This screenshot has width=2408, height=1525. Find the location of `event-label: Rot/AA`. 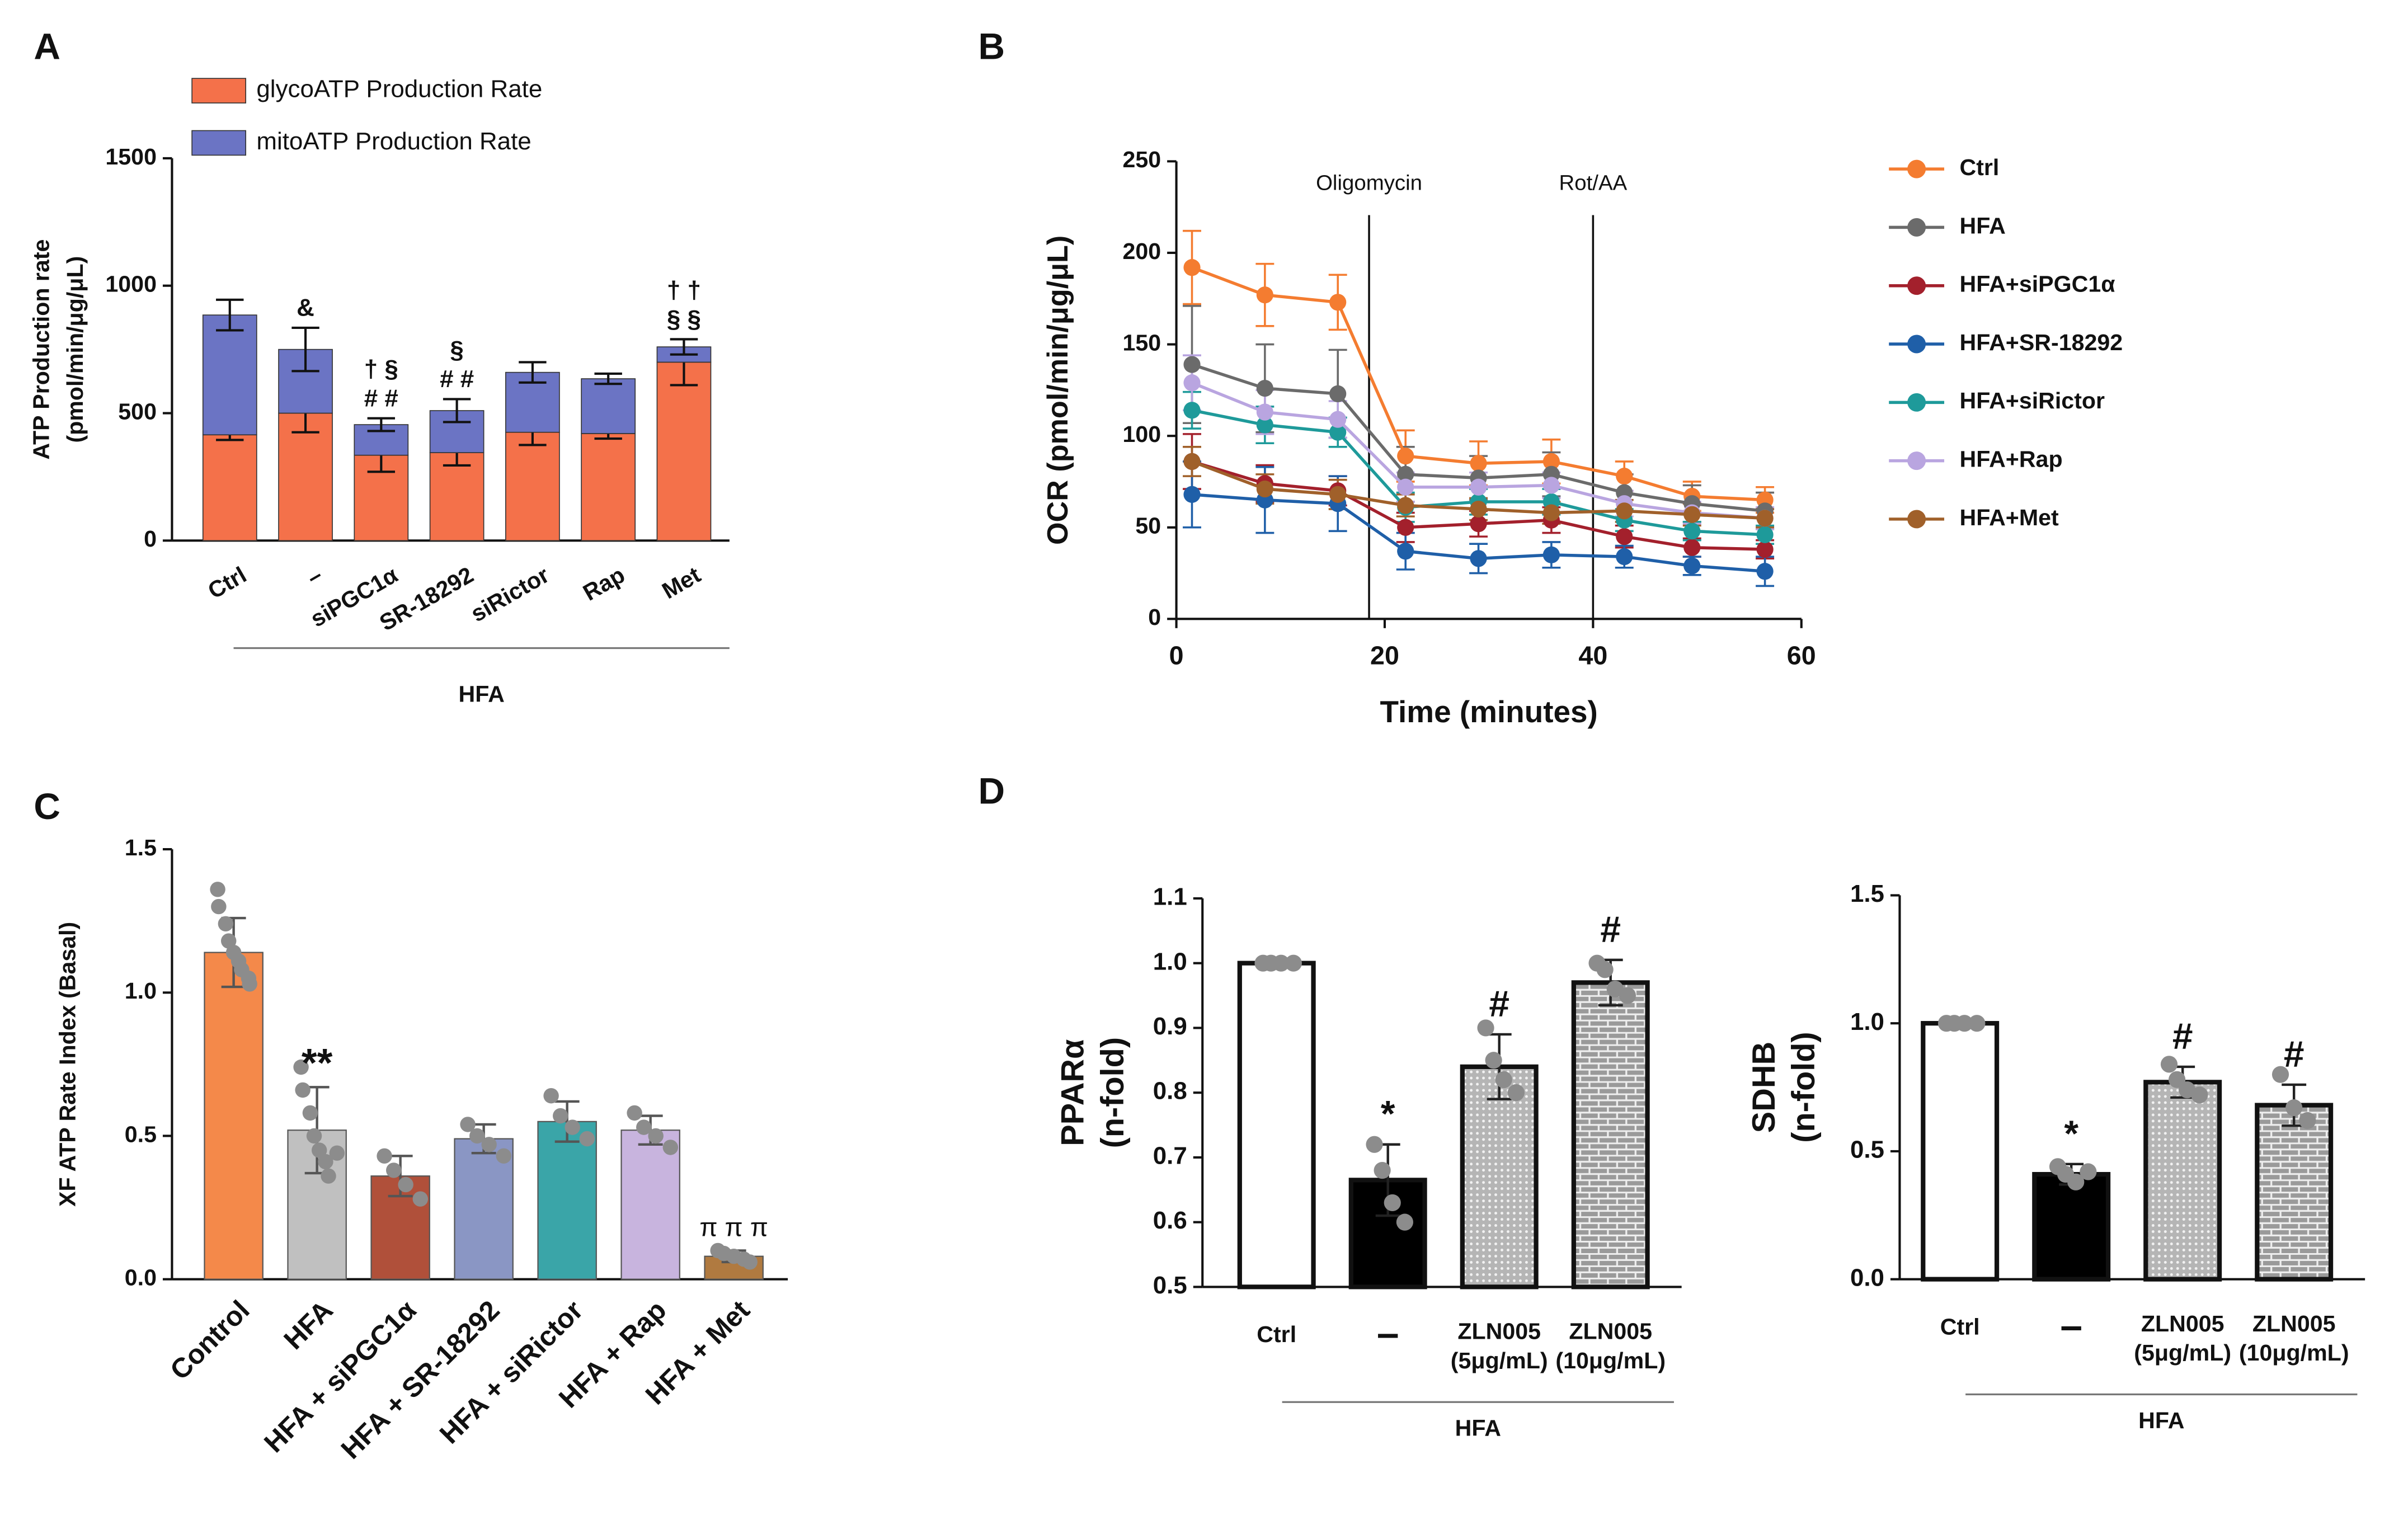

event-label: Rot/AA is located at coordinates (1593, 183).